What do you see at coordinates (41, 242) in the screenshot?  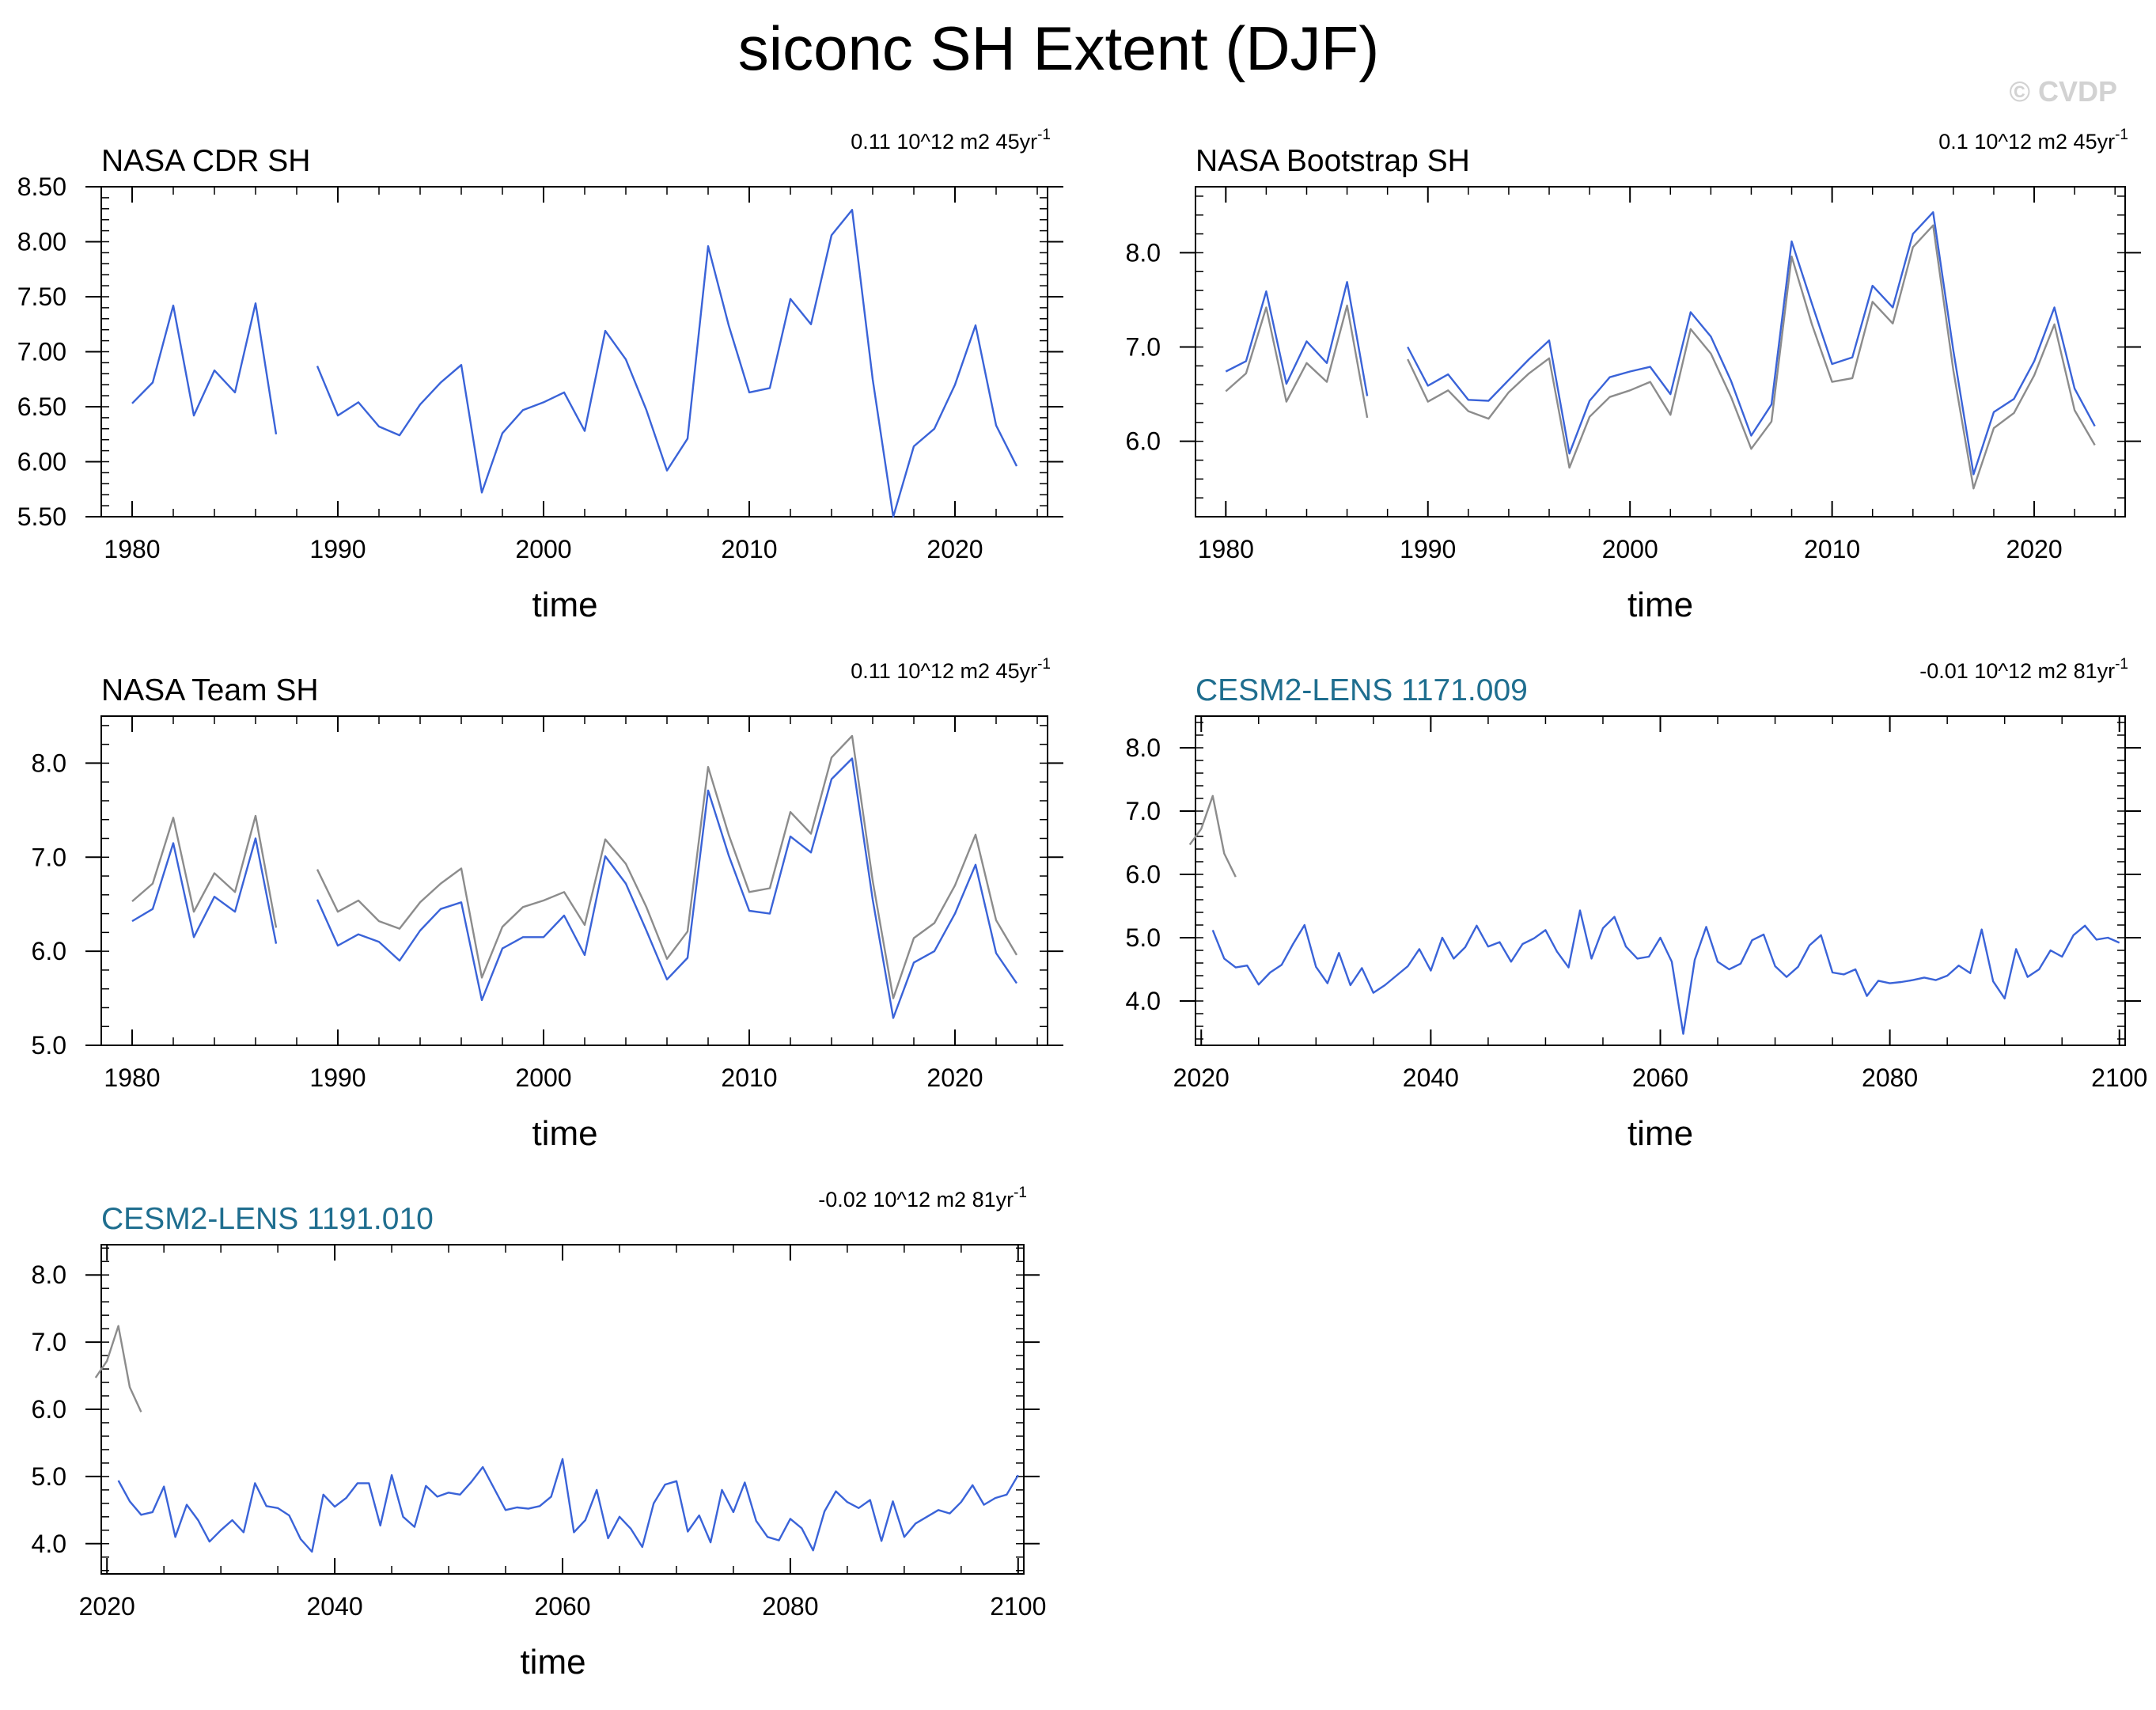 I see `y-tick-label: 8.00` at bounding box center [41, 242].